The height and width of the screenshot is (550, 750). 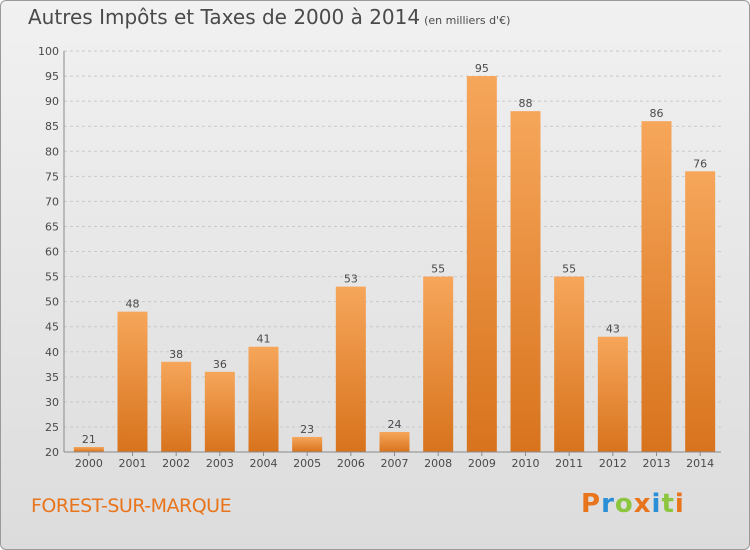 What do you see at coordinates (88, 449) in the screenshot?
I see `bar-2000` at bounding box center [88, 449].